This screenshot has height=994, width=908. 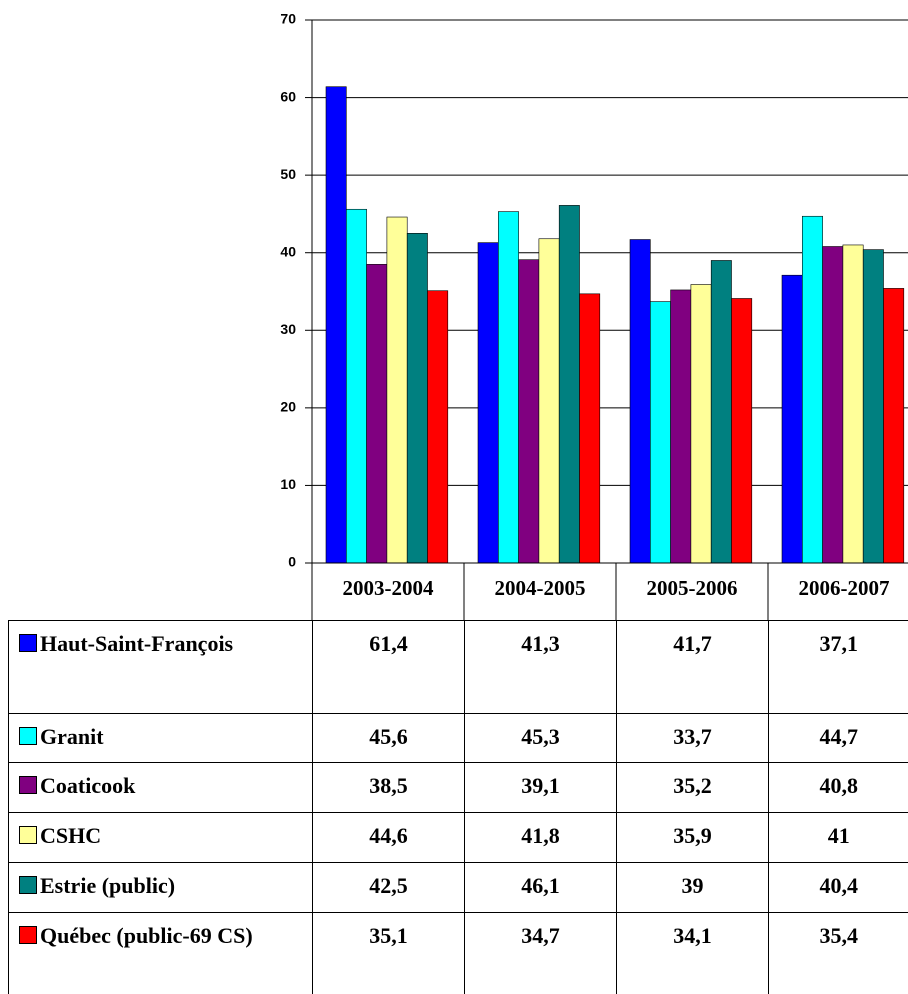 I want to click on value-cell: 39,1, so click(x=540, y=787).